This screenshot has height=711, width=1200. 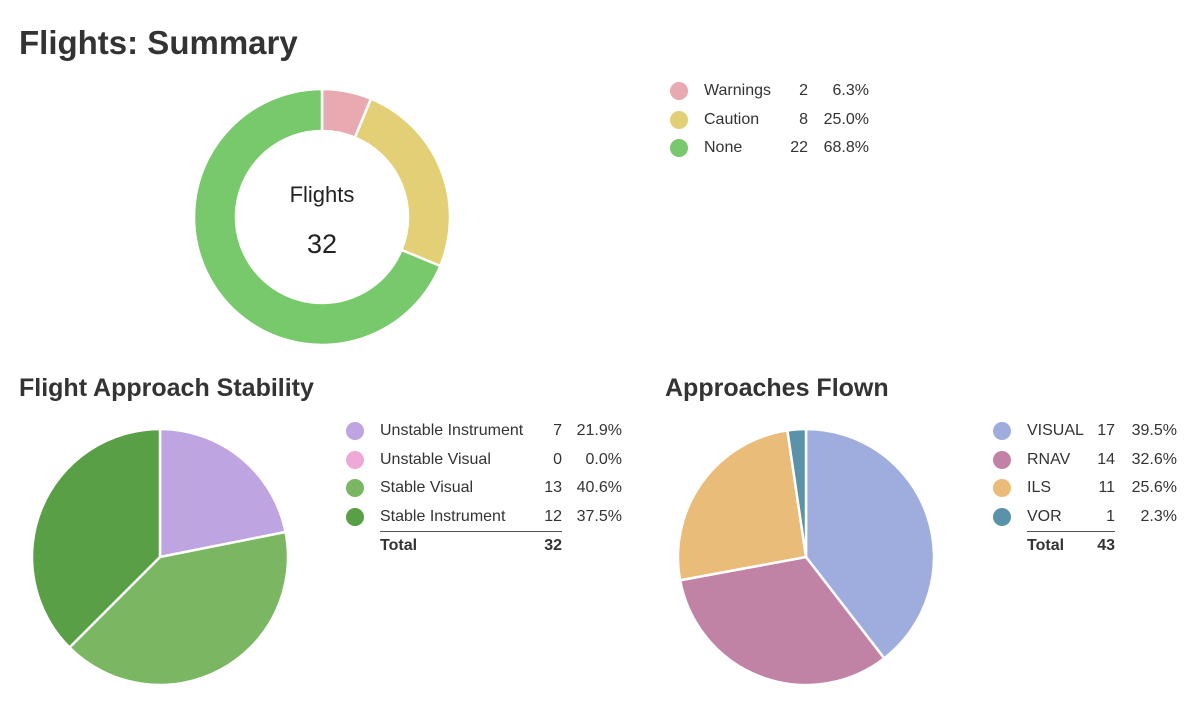 What do you see at coordinates (1154, 459) in the screenshot?
I see `legend-percent: 32.6%` at bounding box center [1154, 459].